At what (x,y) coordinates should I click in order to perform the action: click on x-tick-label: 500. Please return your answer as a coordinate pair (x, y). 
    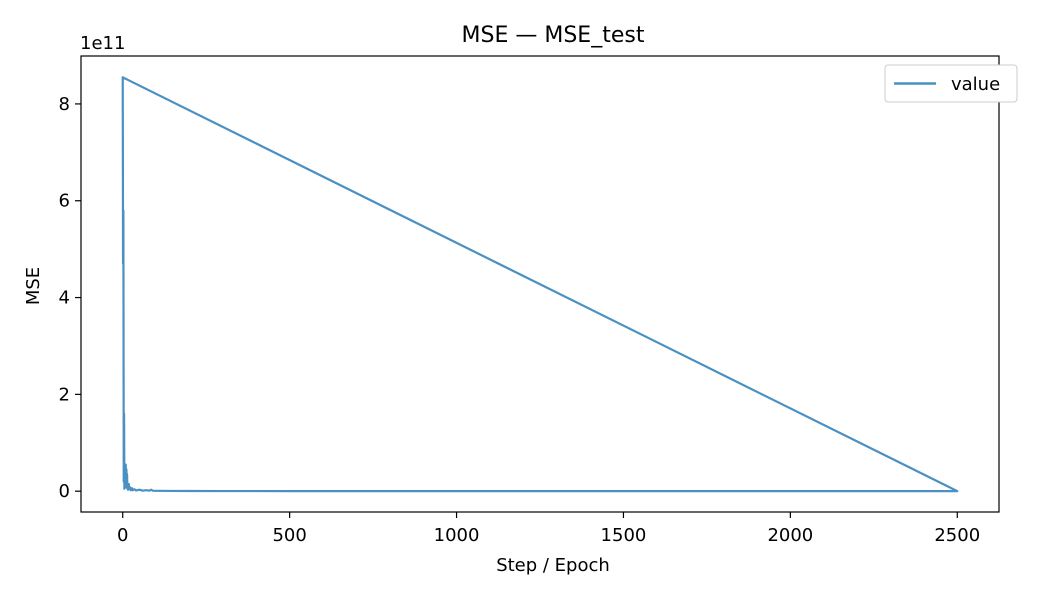
    Looking at the image, I should click on (289, 535).